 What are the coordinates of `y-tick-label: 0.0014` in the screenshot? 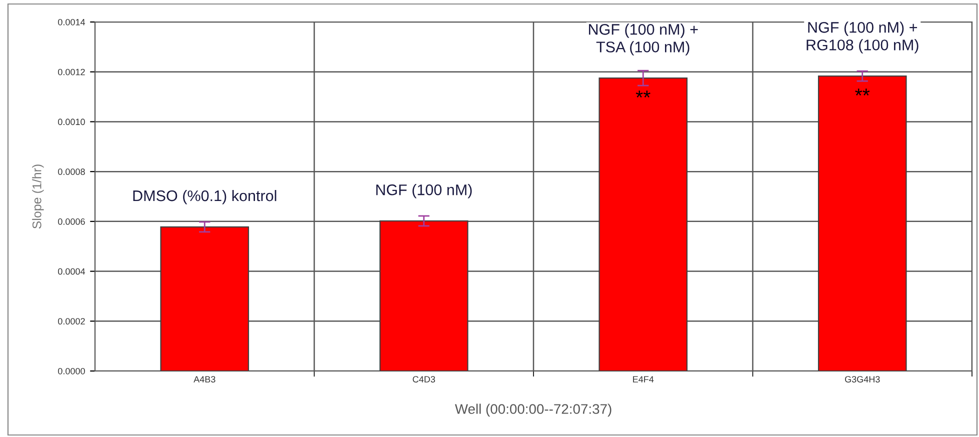 It's located at (72, 22).